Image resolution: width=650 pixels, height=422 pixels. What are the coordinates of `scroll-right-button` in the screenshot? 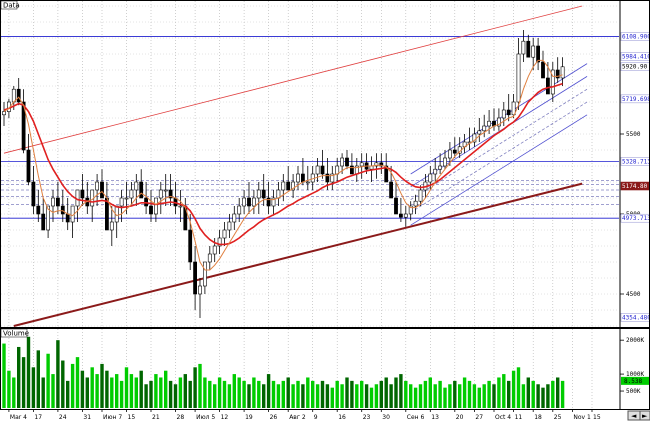 It's located at (644, 415).